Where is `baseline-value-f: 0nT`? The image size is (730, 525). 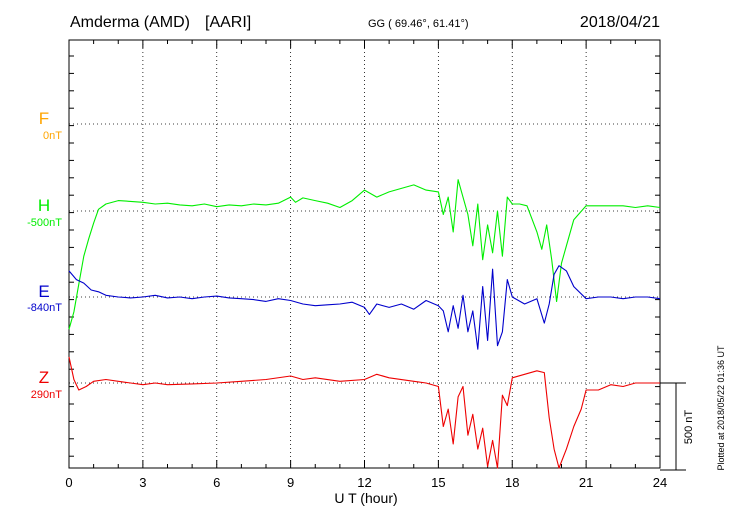
baseline-value-f: 0nT is located at coordinates (52, 136).